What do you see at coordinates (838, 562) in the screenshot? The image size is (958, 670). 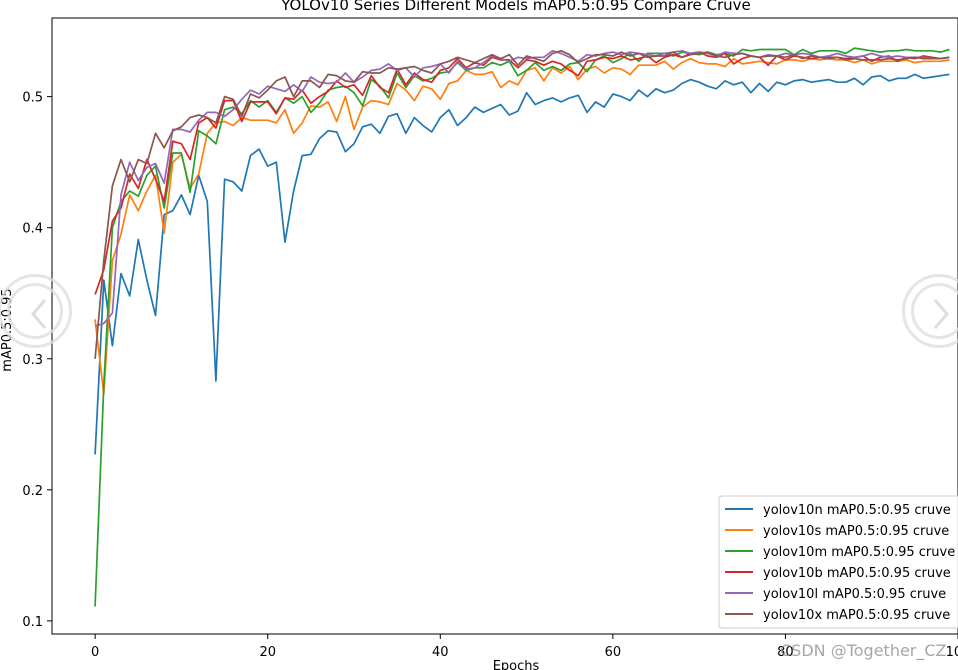 I see `legend-box` at bounding box center [838, 562].